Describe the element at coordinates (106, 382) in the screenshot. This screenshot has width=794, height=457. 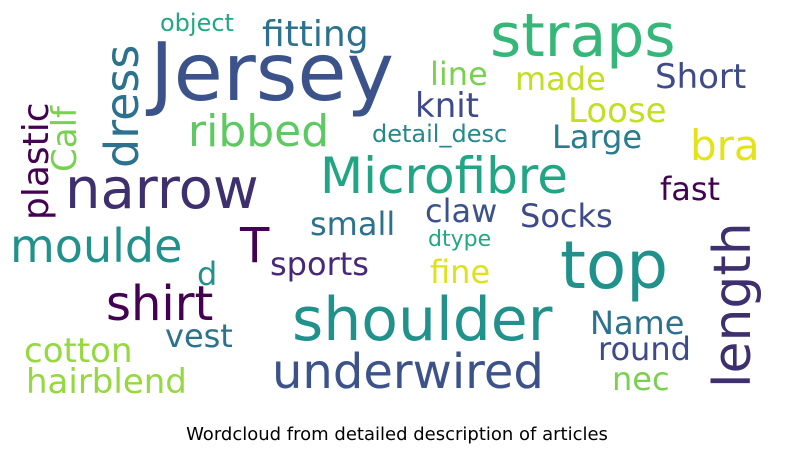
I see `word-hairblend: hairblend` at that location.